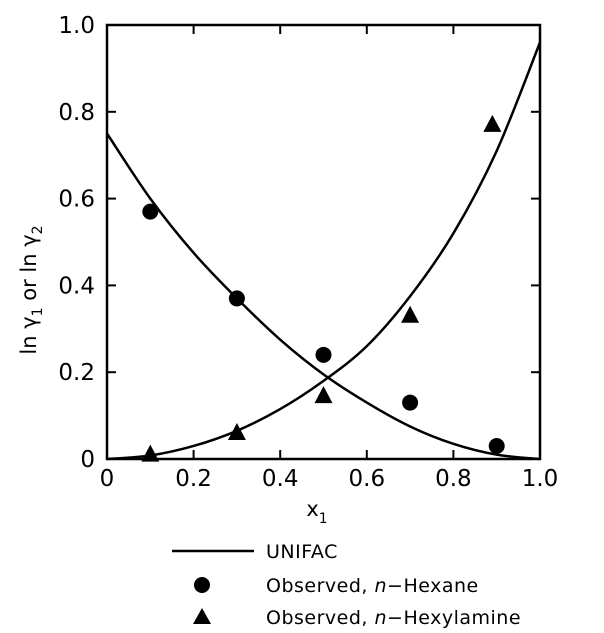  I want to click on y-tick-label: 0.8, so click(76, 113).